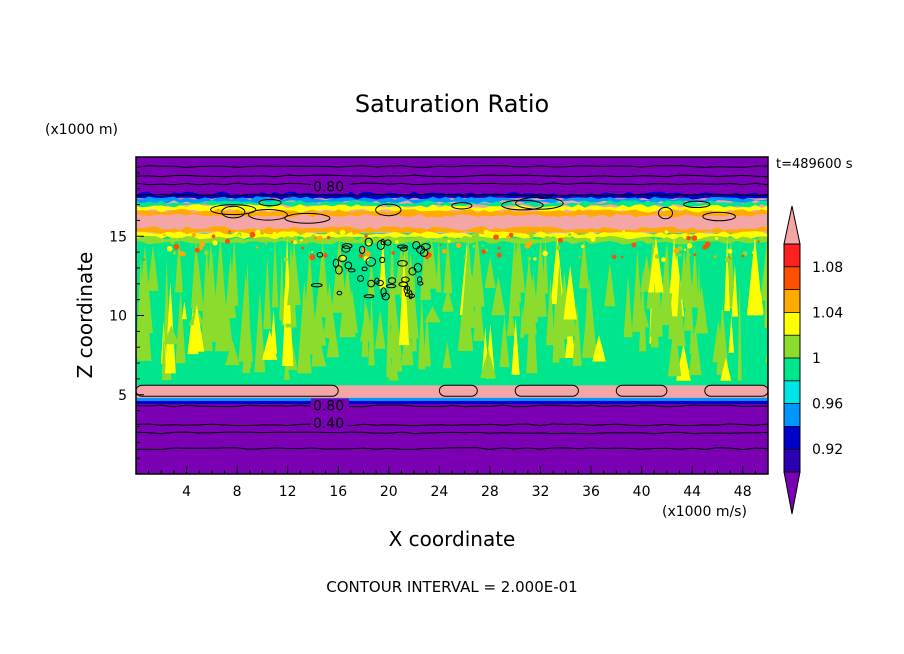 The image size is (904, 654). I want to click on y-tick-label: 10, so click(118, 317).